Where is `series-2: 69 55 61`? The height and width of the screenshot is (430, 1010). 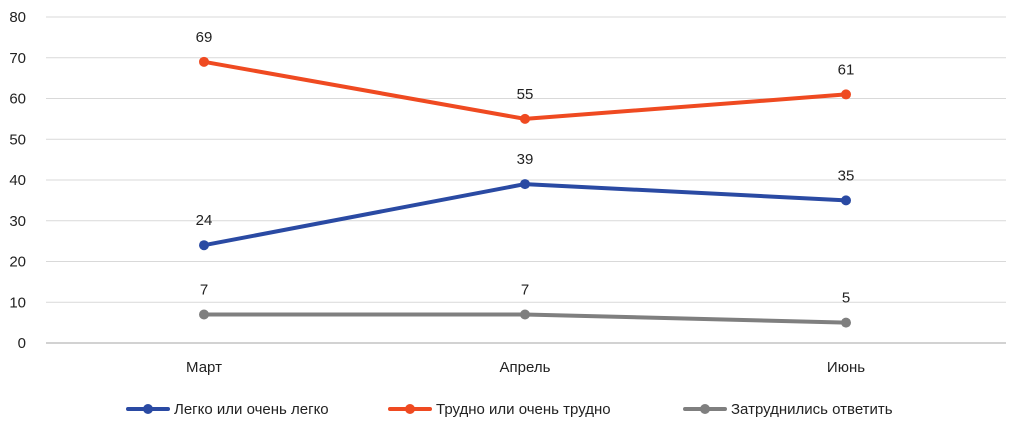
series-2: 69 55 61 is located at coordinates (525, 76).